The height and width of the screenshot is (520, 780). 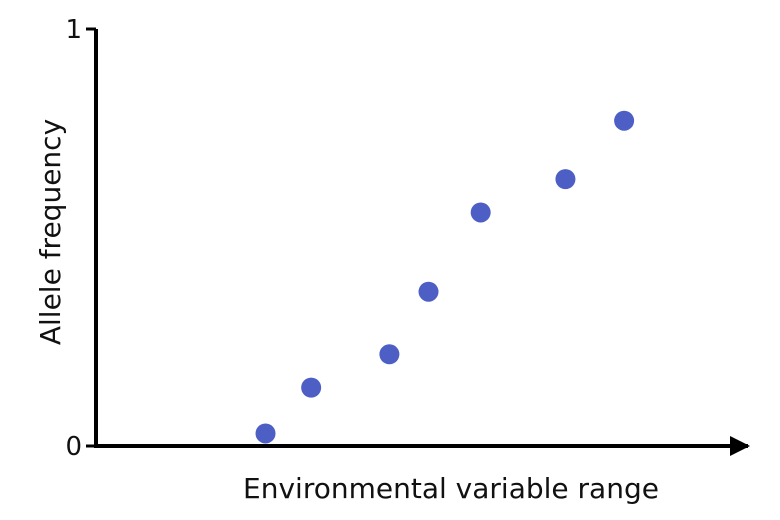 What do you see at coordinates (451, 488) in the screenshot?
I see `x-axis-title: Environmental variable range` at bounding box center [451, 488].